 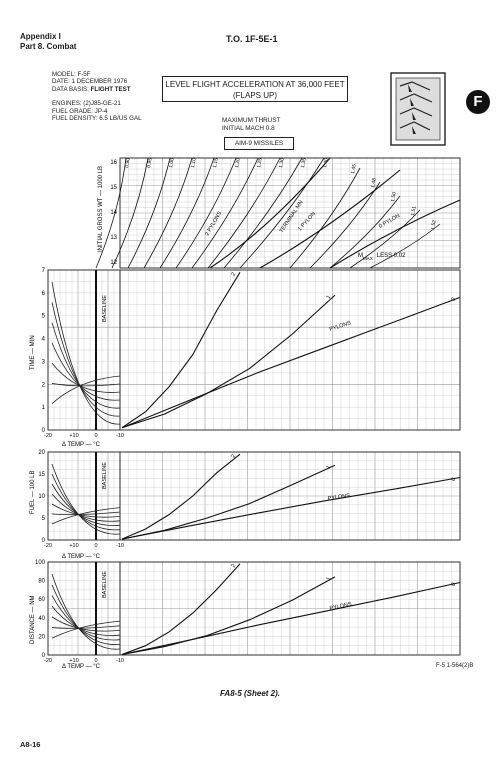 I want to click on mach-label: 1.48, so click(x=374, y=183).